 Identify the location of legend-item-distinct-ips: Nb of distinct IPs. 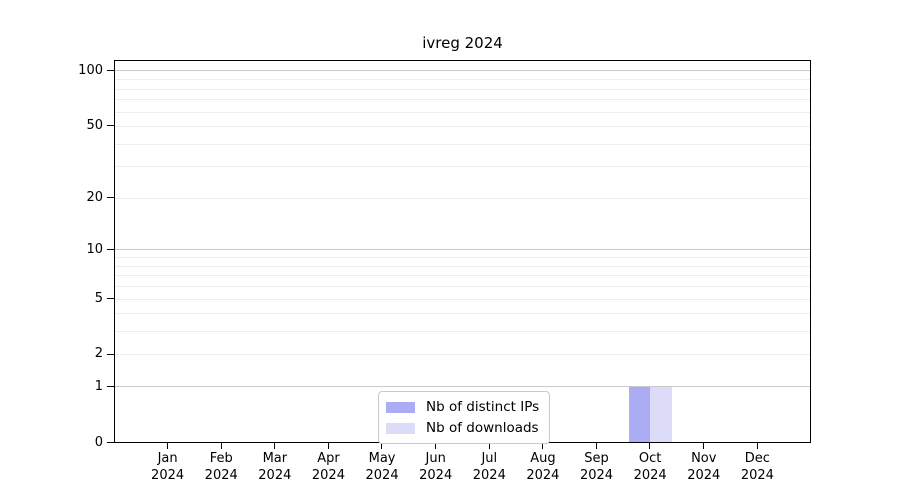
(462, 407).